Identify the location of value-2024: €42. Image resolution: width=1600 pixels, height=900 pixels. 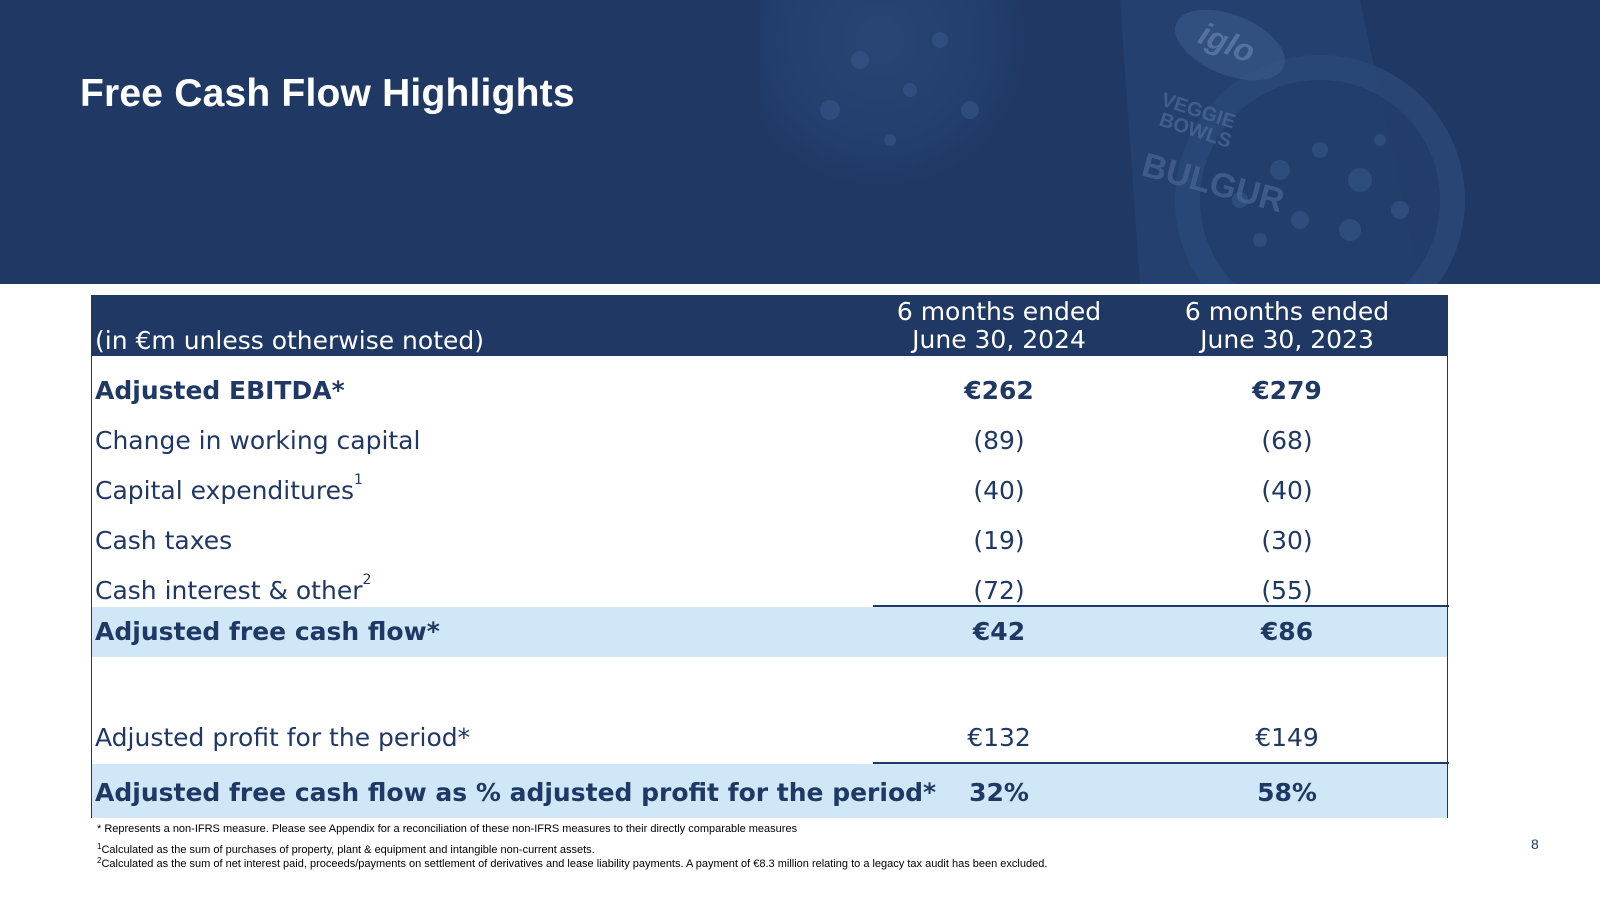
(999, 631).